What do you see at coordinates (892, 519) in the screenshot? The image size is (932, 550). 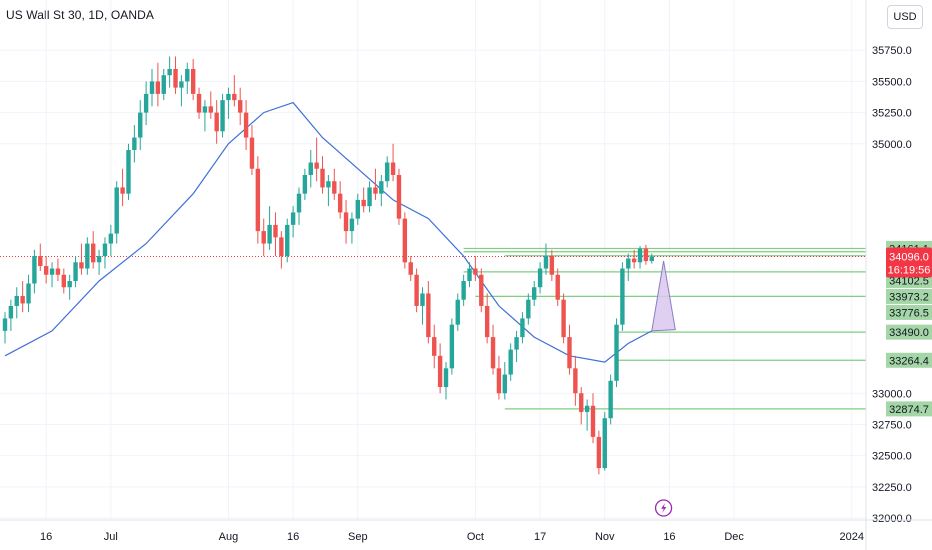 I see `y-tick-label: 32000.0` at bounding box center [892, 519].